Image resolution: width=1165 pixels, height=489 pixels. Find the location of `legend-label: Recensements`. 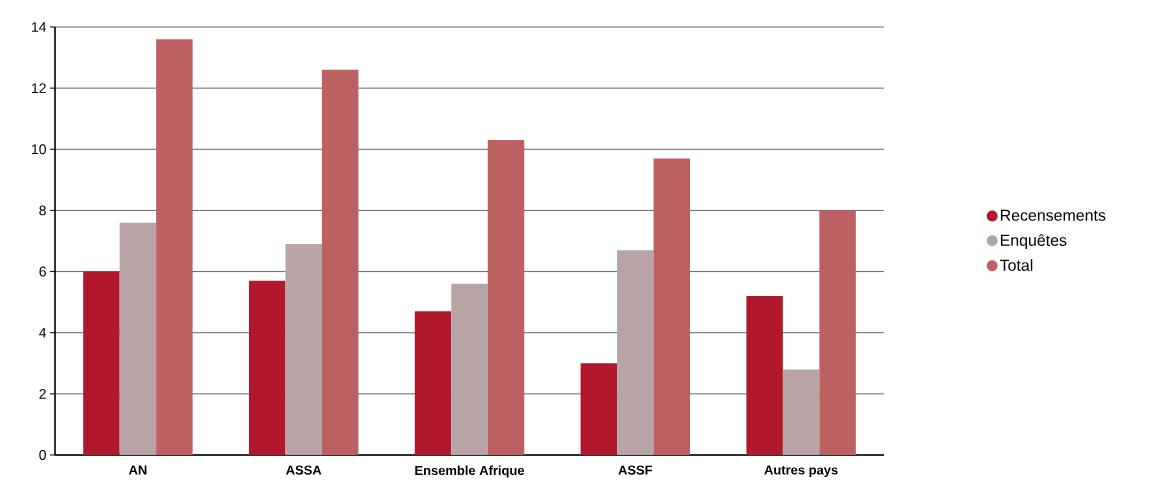

legend-label: Recensements is located at coordinates (1053, 215).